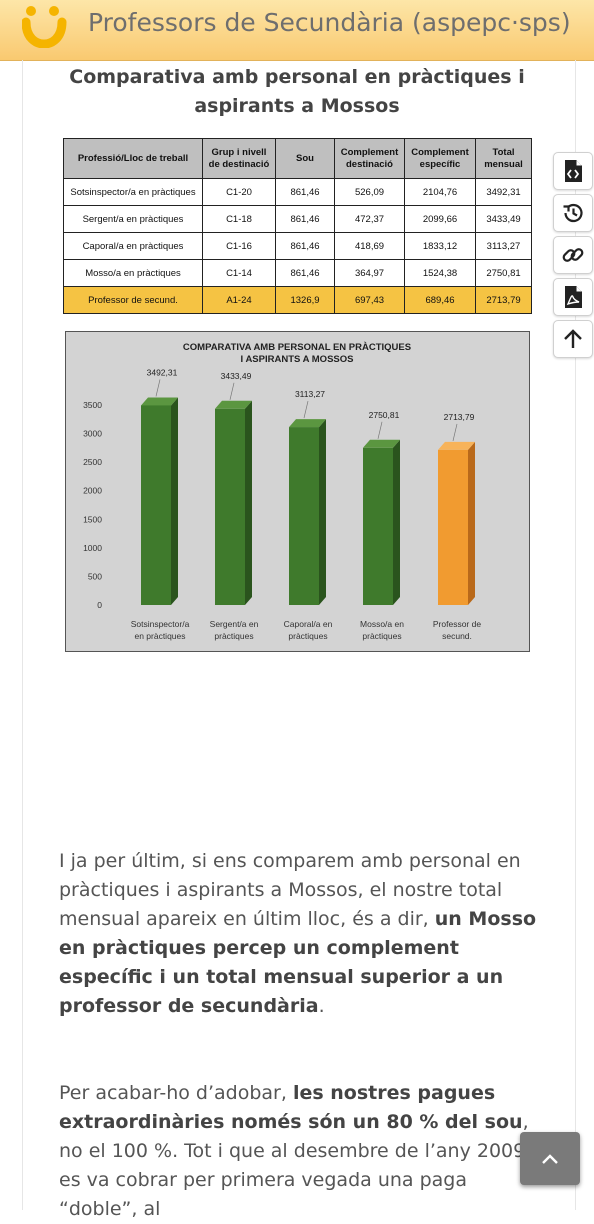 The height and width of the screenshot is (1224, 594). What do you see at coordinates (133, 219) in the screenshot?
I see `table-cell: Sergent/a en pràctiques` at bounding box center [133, 219].